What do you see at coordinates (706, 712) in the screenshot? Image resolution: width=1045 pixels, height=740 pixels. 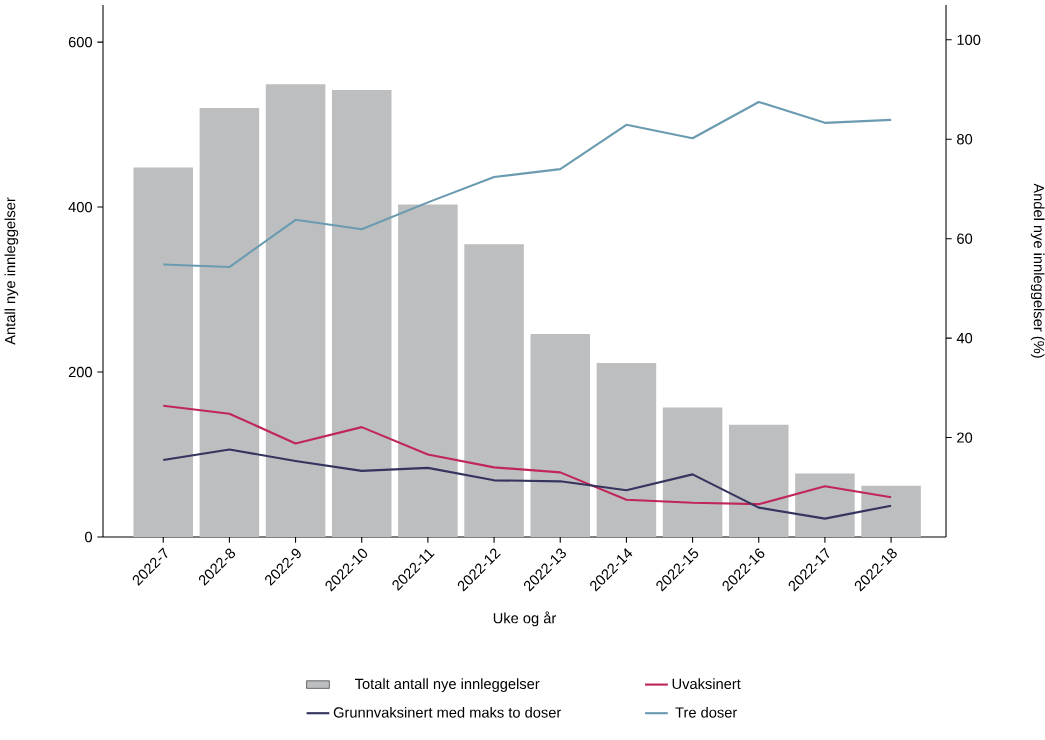 I see `legend-label: Tre doser` at bounding box center [706, 712].